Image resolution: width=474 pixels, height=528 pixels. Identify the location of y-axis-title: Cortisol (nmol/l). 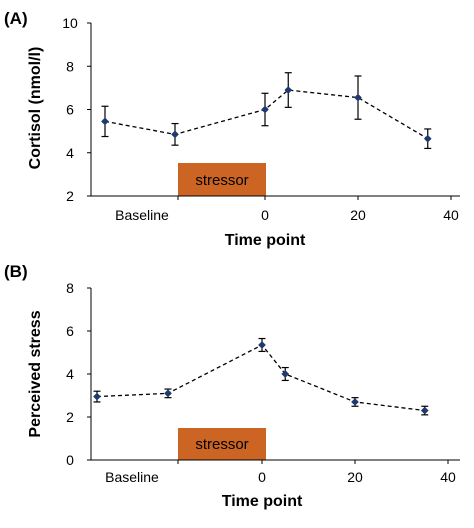
(35, 108).